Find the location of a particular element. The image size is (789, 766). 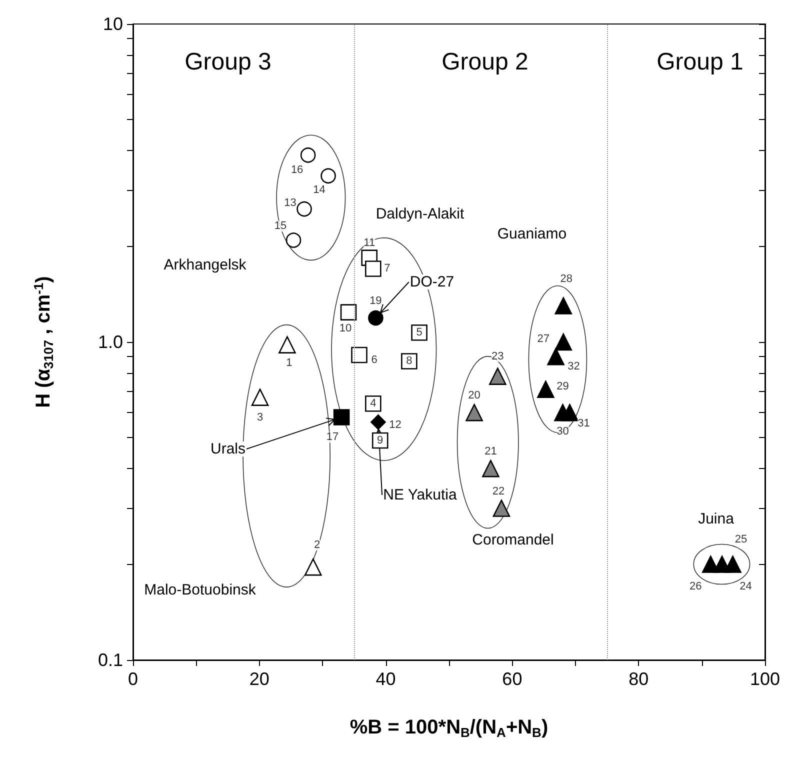

annotation: 19 is located at coordinates (376, 300).